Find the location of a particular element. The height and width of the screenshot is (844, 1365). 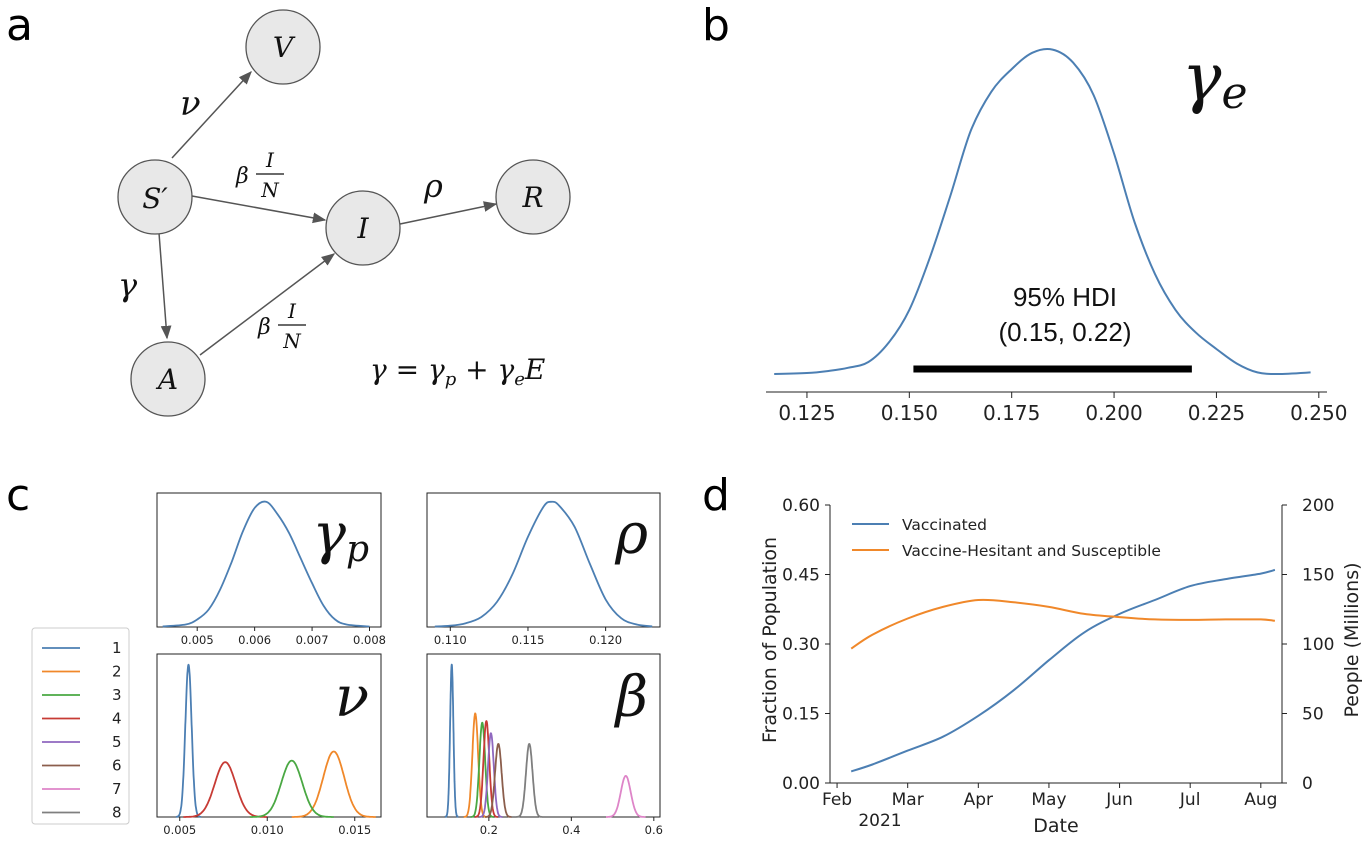

chart-d-year-label: 2021 is located at coordinates (879, 821).